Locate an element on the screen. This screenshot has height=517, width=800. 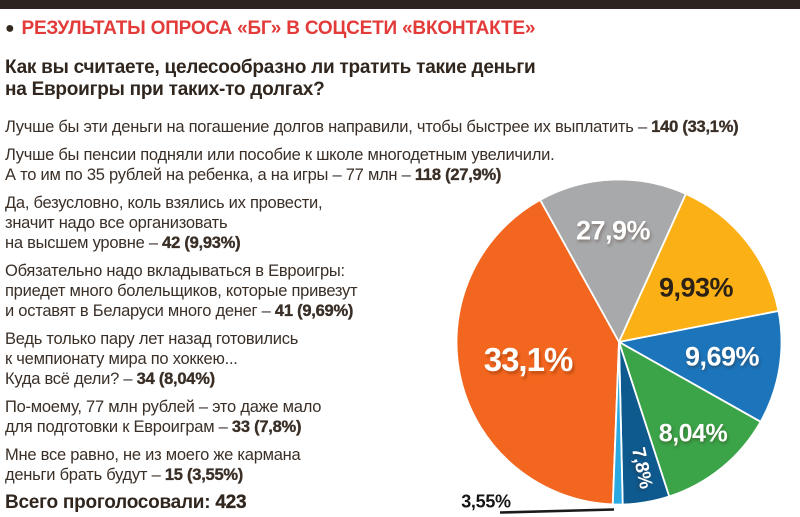
answer-result: 15 (3,55%) is located at coordinates (204, 475).